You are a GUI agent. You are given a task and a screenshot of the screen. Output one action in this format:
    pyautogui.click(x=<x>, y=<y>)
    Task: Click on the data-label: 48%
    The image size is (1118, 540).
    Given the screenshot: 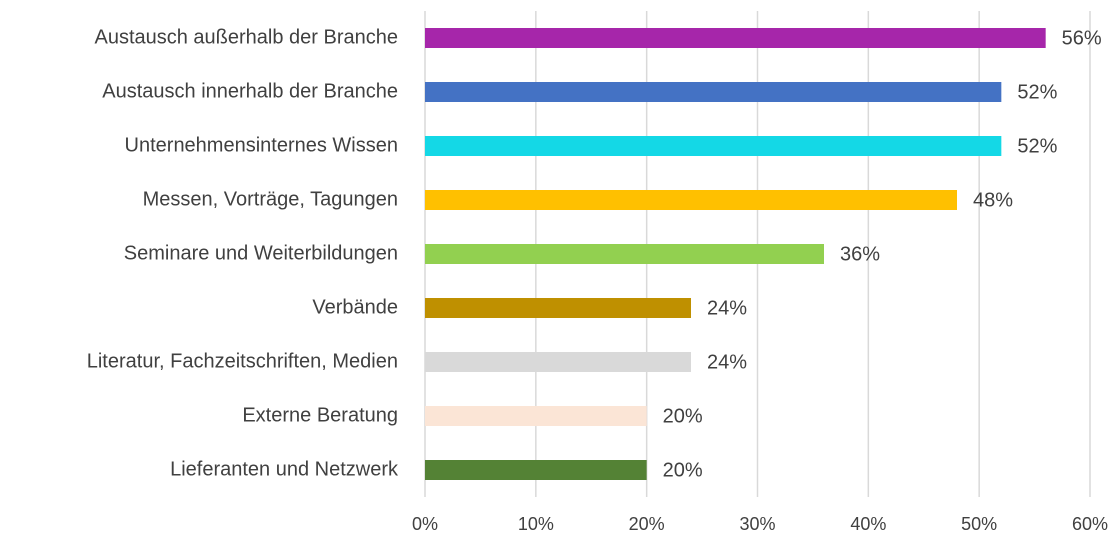 What is the action you would take?
    pyautogui.click(x=993, y=200)
    